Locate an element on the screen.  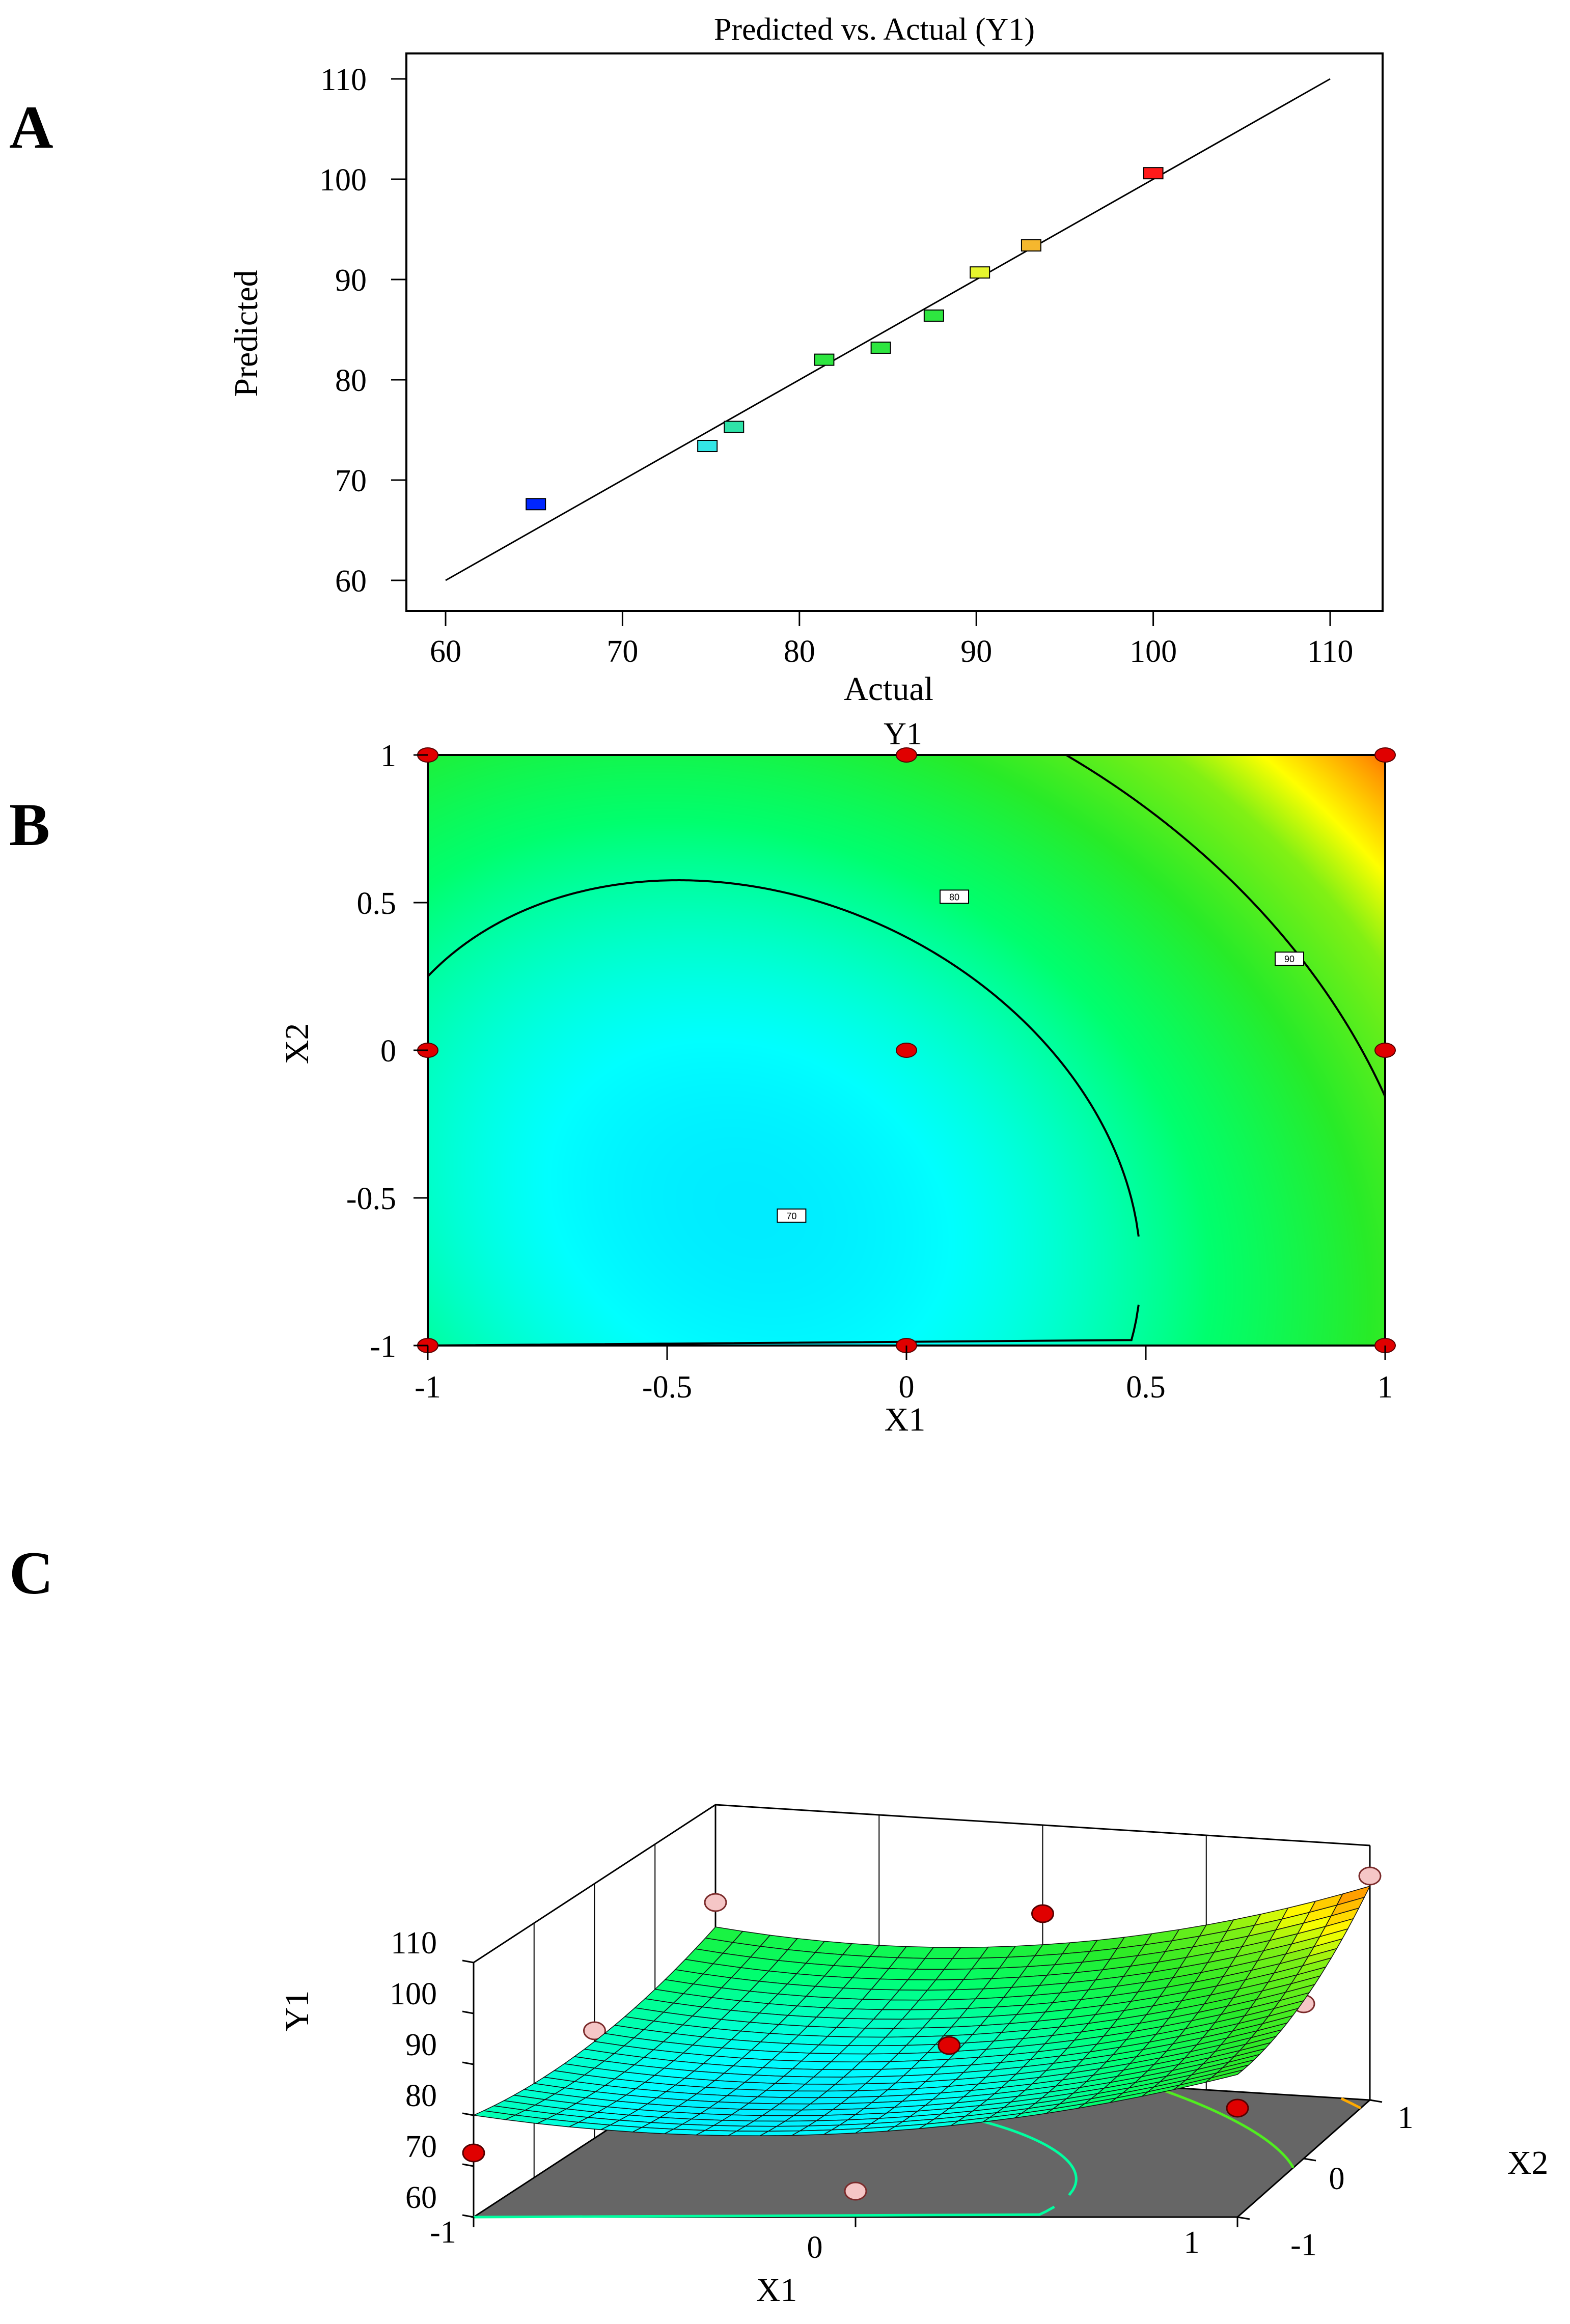
z-tick-label: 90 is located at coordinates (421, 2045).